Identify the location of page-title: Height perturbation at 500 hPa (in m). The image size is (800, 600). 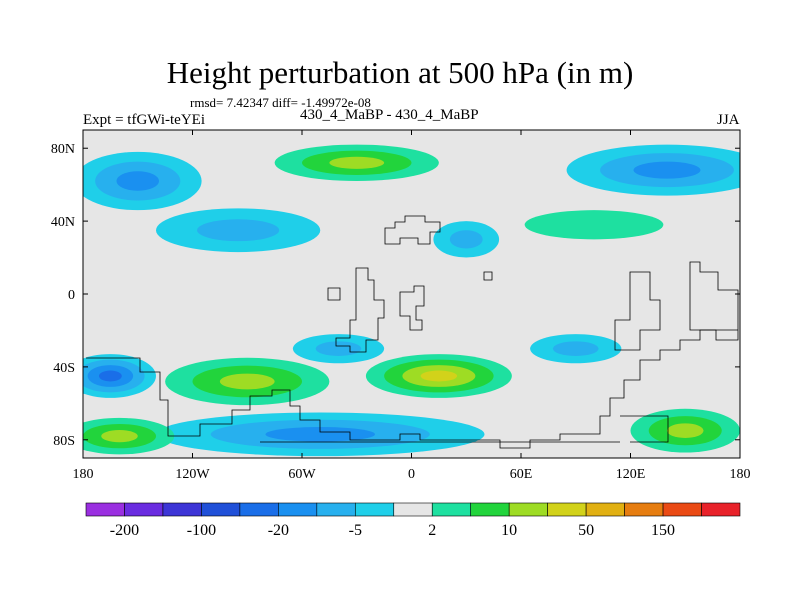
(400, 72).